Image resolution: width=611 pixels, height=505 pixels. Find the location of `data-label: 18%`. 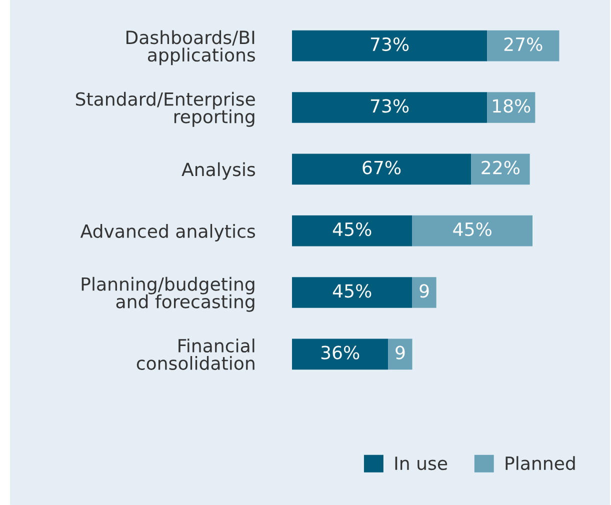

data-label: 18% is located at coordinates (511, 106).